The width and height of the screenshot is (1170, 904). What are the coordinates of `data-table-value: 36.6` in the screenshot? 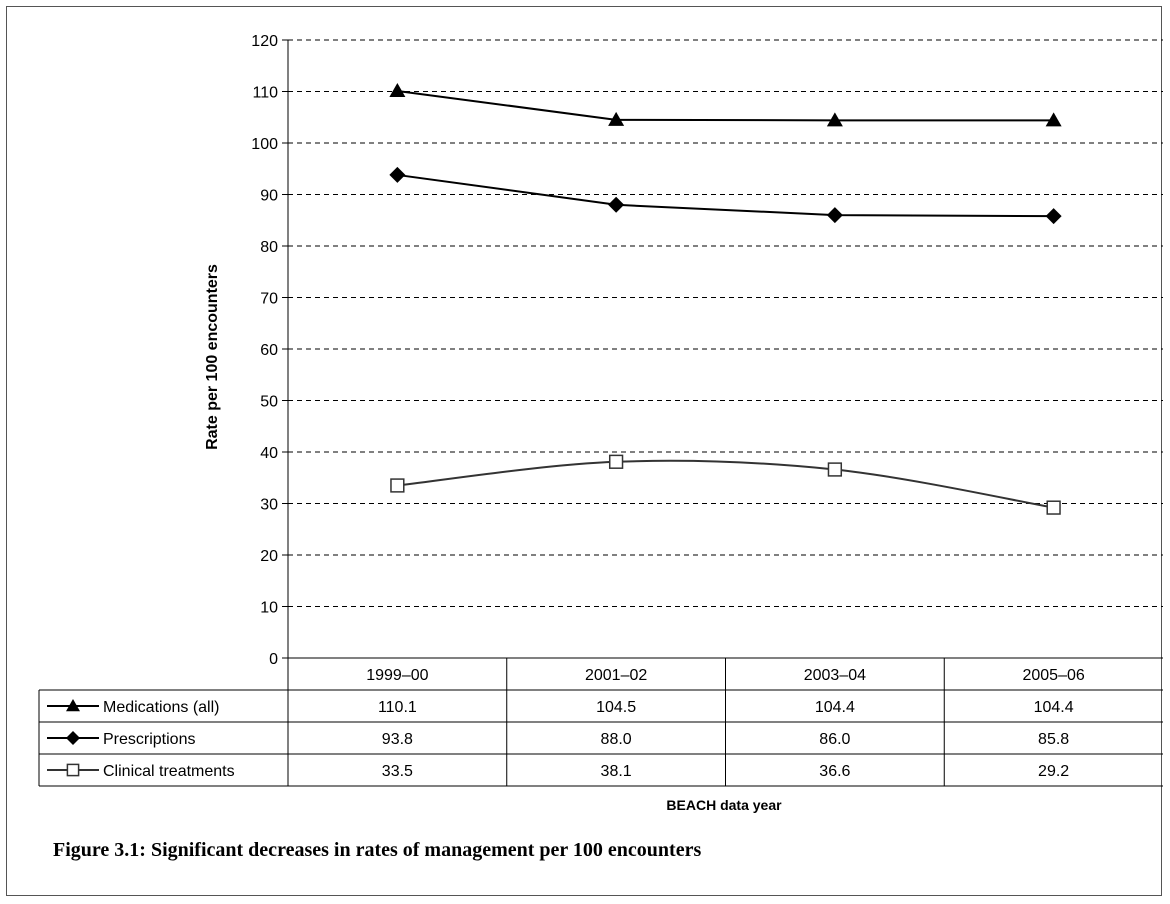 It's located at (834, 771).